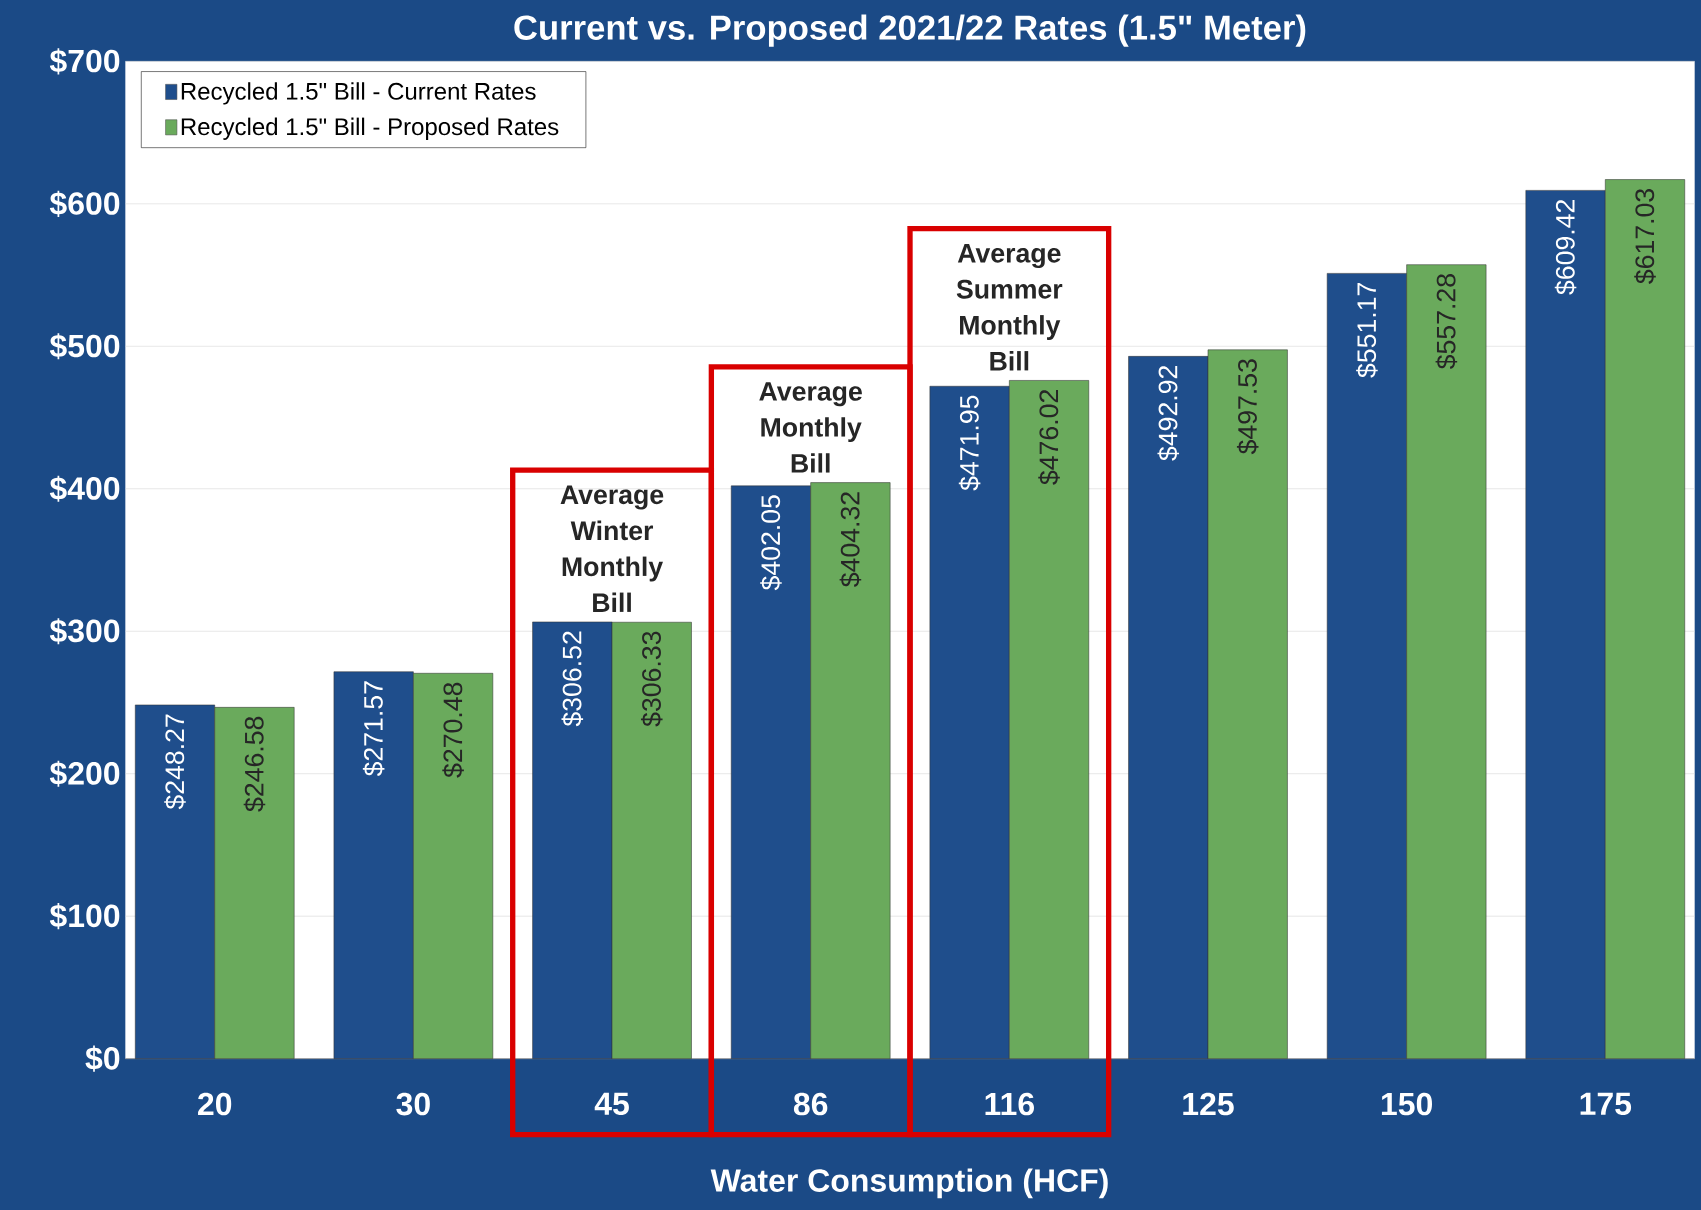 This screenshot has width=1701, height=1210. What do you see at coordinates (1367, 330) in the screenshot?
I see `data-label: $551.17` at bounding box center [1367, 330].